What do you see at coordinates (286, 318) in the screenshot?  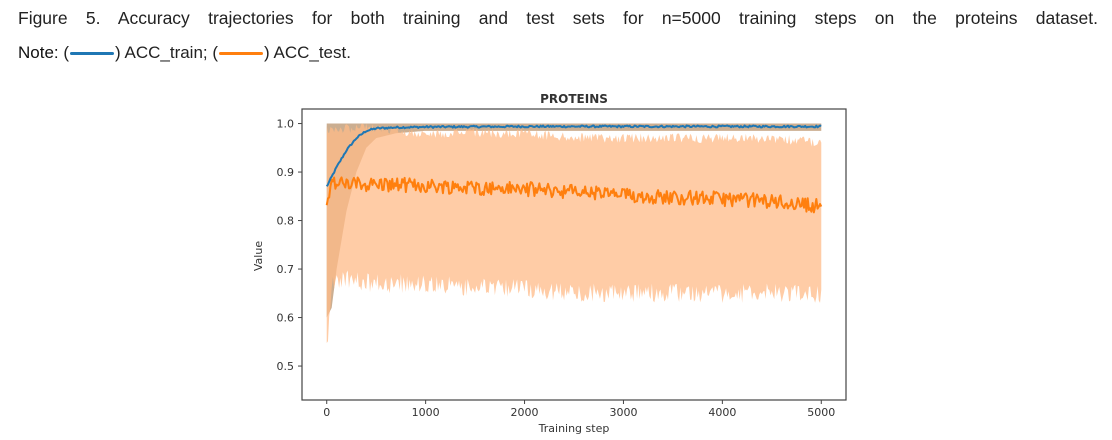 I see `y-tick-label: 0.6` at bounding box center [286, 318].